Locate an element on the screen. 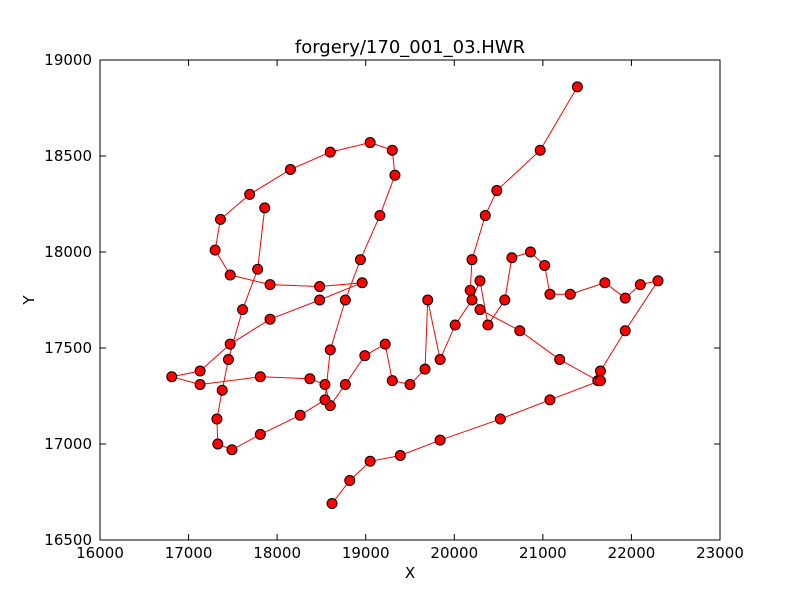  y-tick-label: 17500 is located at coordinates (68, 348).